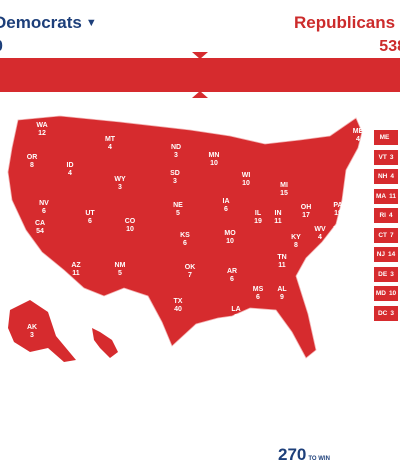 The image size is (400, 465). I want to click on small-state-ct: CT 7, so click(386, 235).